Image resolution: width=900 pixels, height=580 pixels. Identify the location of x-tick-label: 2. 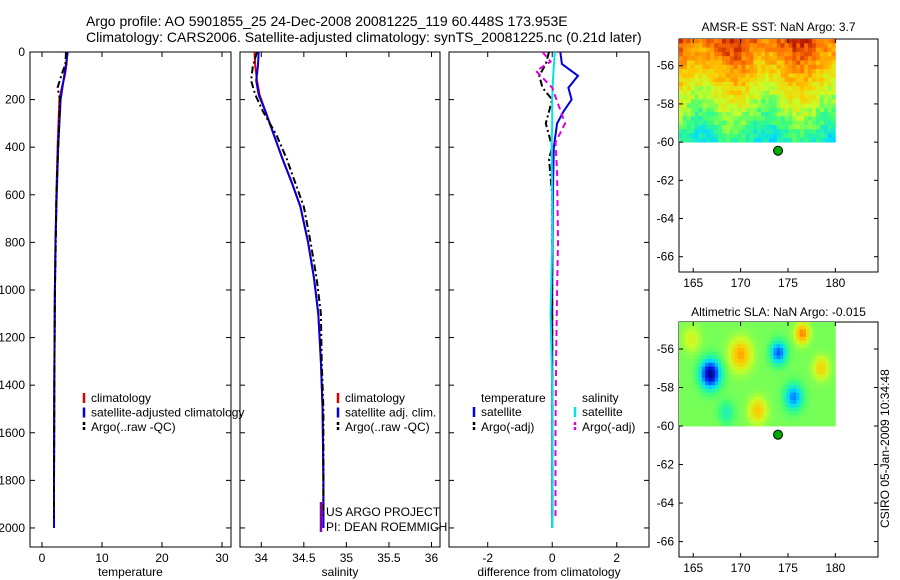
(616, 558).